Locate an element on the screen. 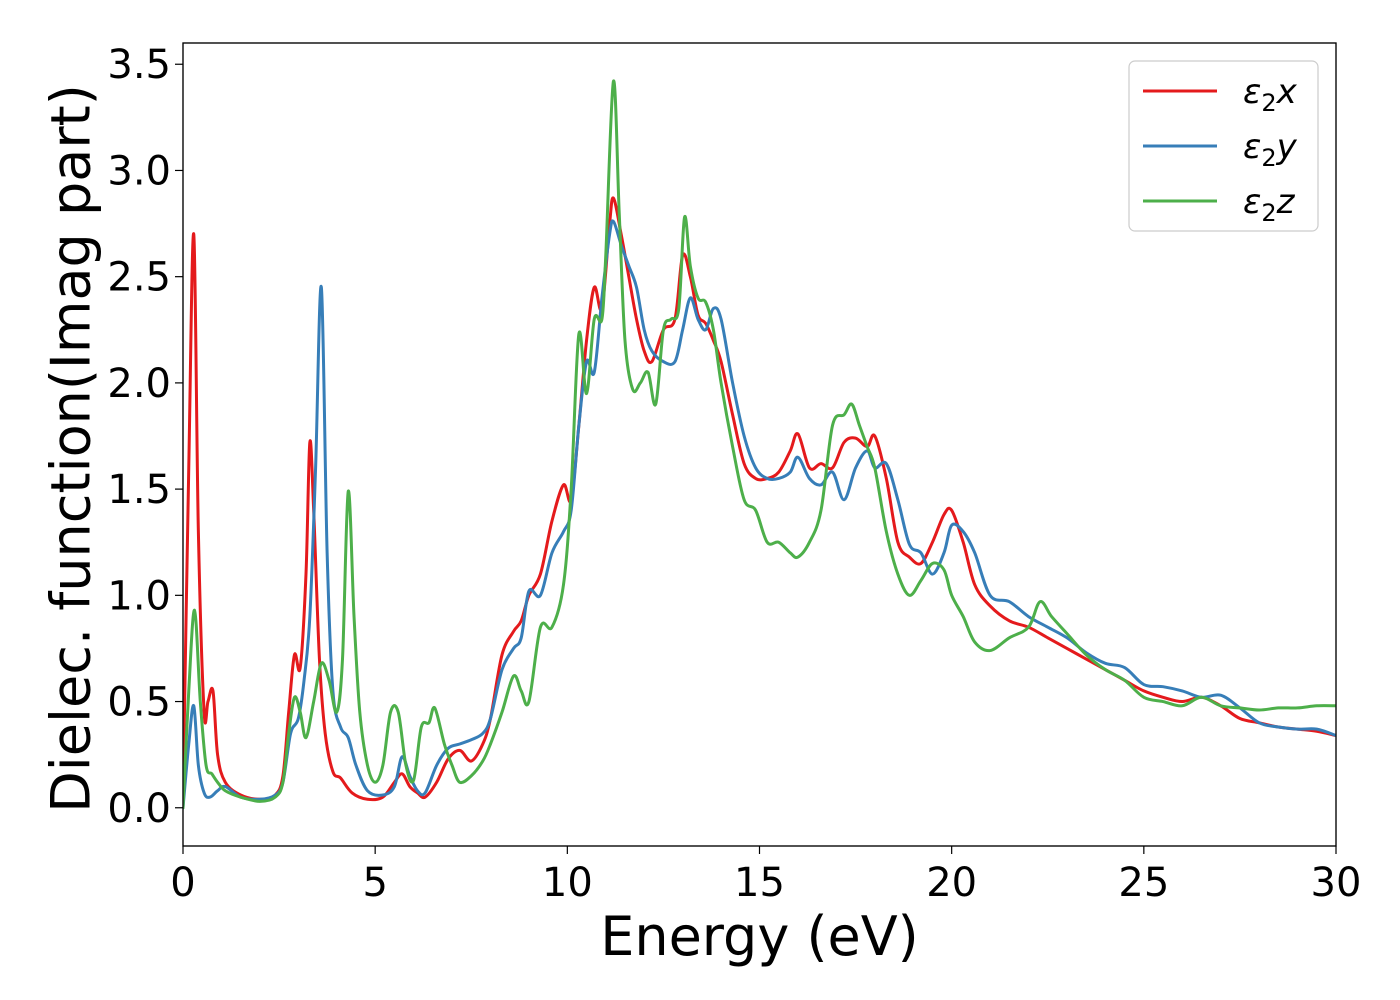 The image size is (1400, 1000). y-tick-label: 2.0 is located at coordinates (139, 384).